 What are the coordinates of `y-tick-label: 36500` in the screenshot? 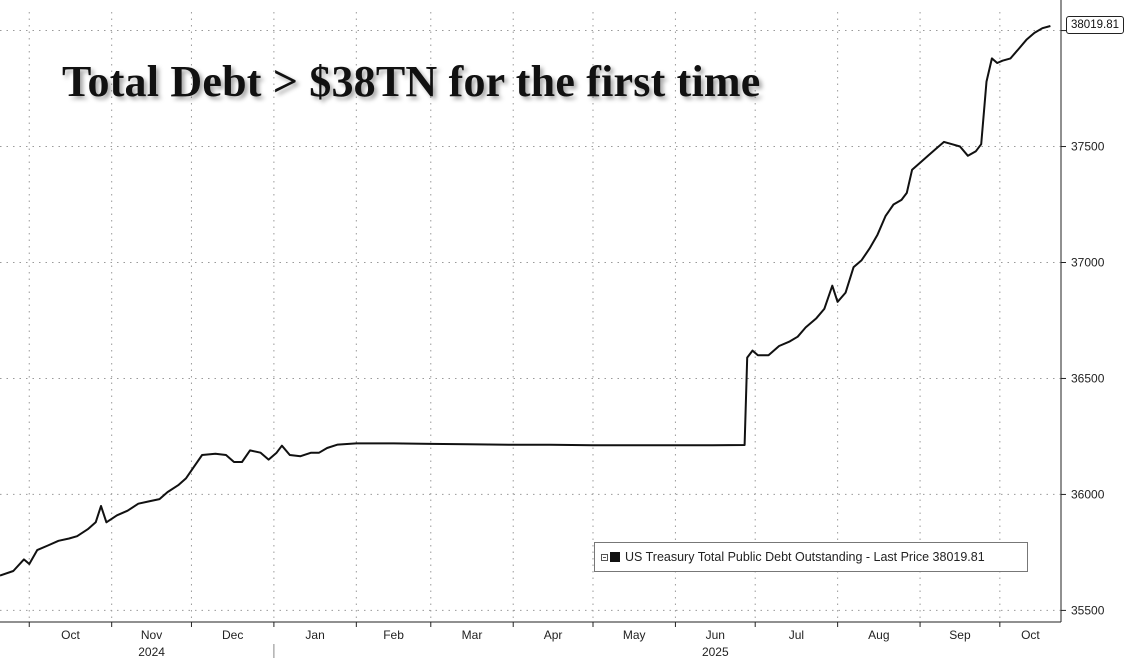 It's located at (1088, 378).